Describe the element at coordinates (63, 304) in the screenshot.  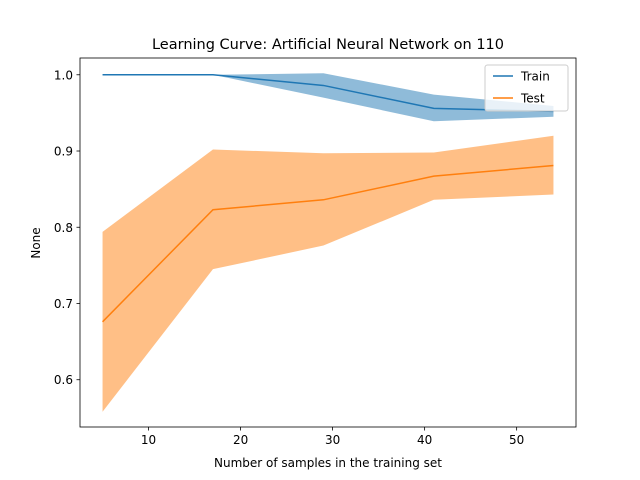
I see `y-tick-label: 0.7` at that location.